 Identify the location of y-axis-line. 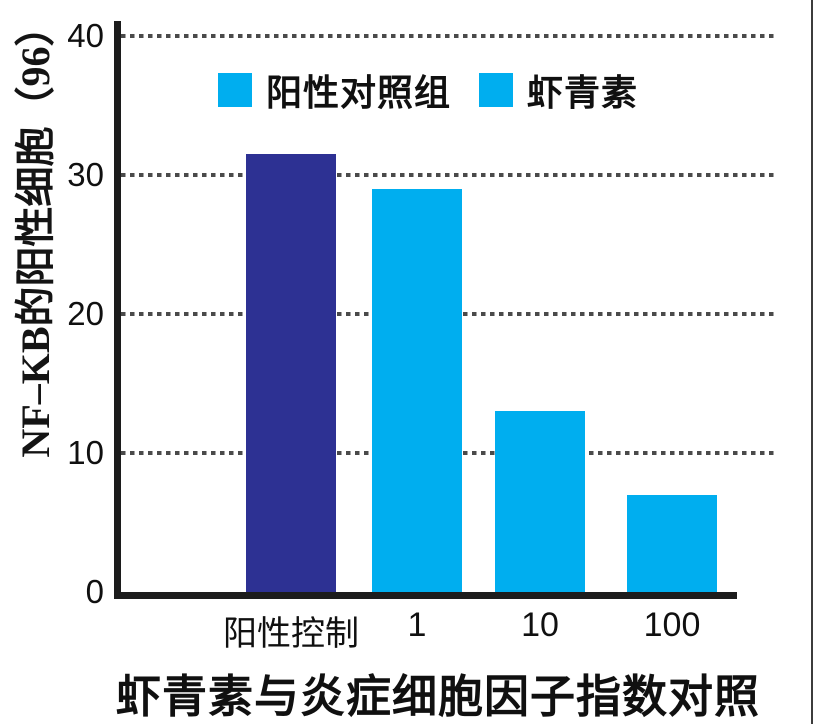
(117, 310).